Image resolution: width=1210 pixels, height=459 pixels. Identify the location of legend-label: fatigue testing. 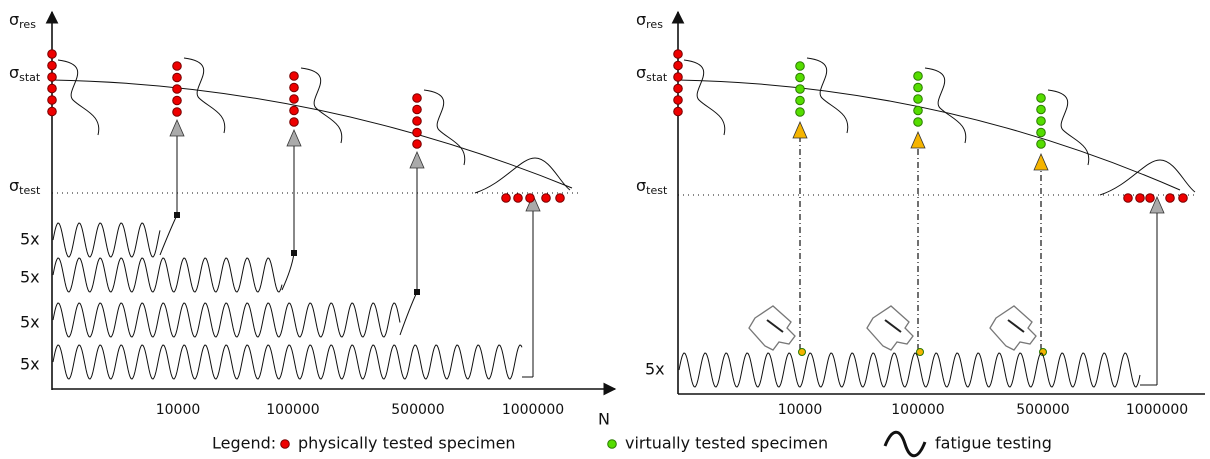
(993, 443).